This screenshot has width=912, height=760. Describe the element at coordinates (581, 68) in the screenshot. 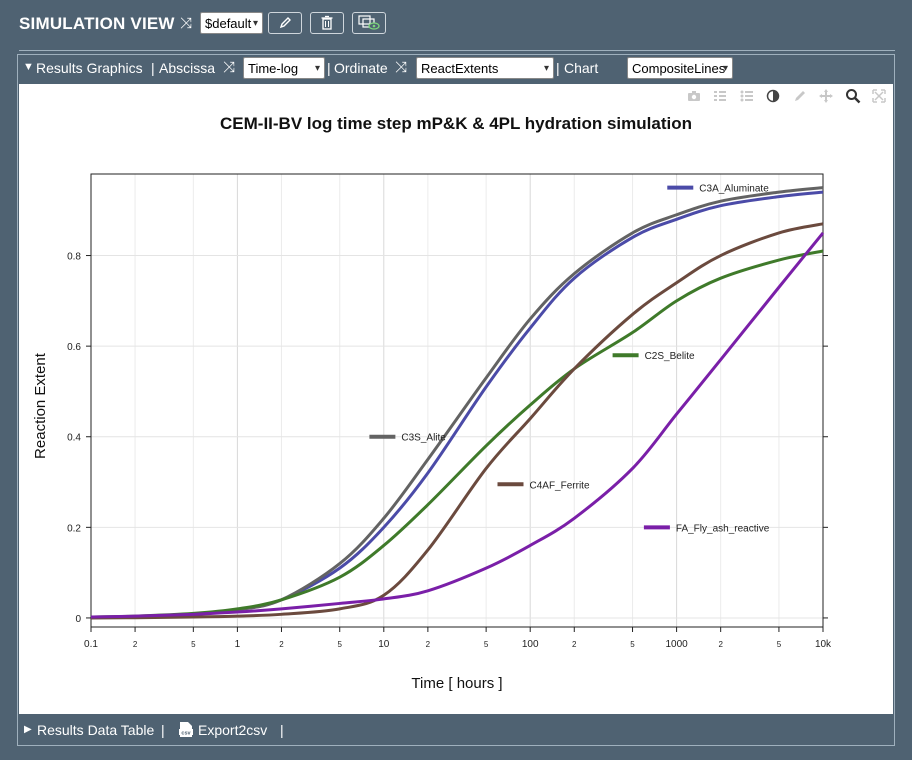

I see `chart-label: Chart` at that location.